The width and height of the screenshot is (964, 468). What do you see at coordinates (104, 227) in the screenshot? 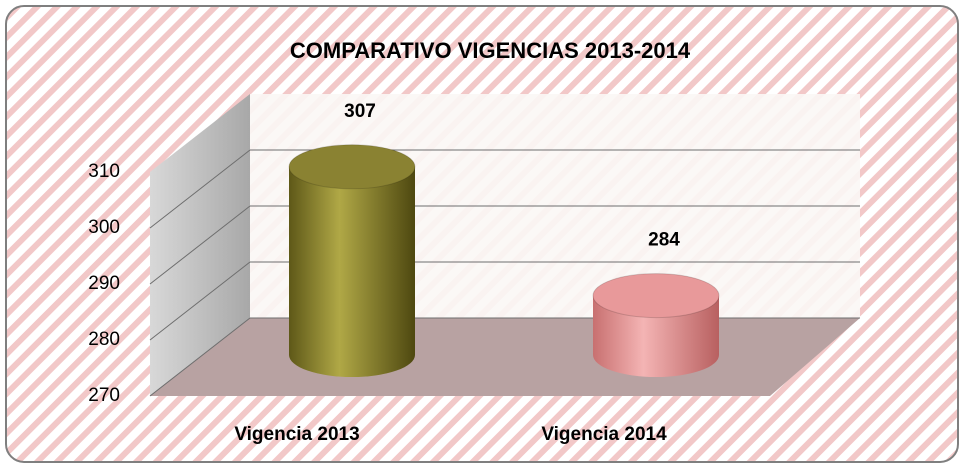
I see `y-tick-label: 300` at bounding box center [104, 227].